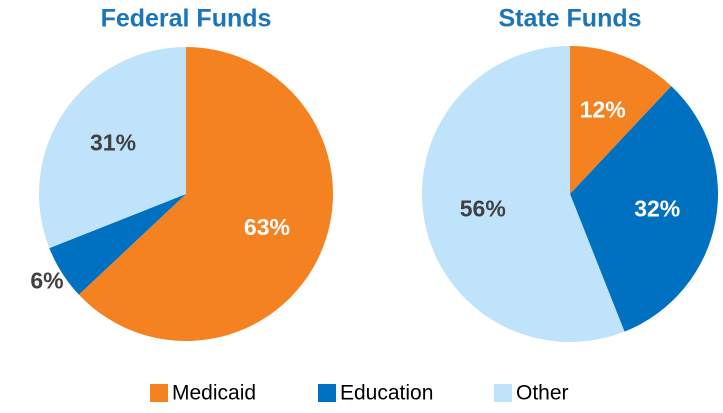 The height and width of the screenshot is (413, 723). I want to click on value-label: 31%, so click(113, 143).